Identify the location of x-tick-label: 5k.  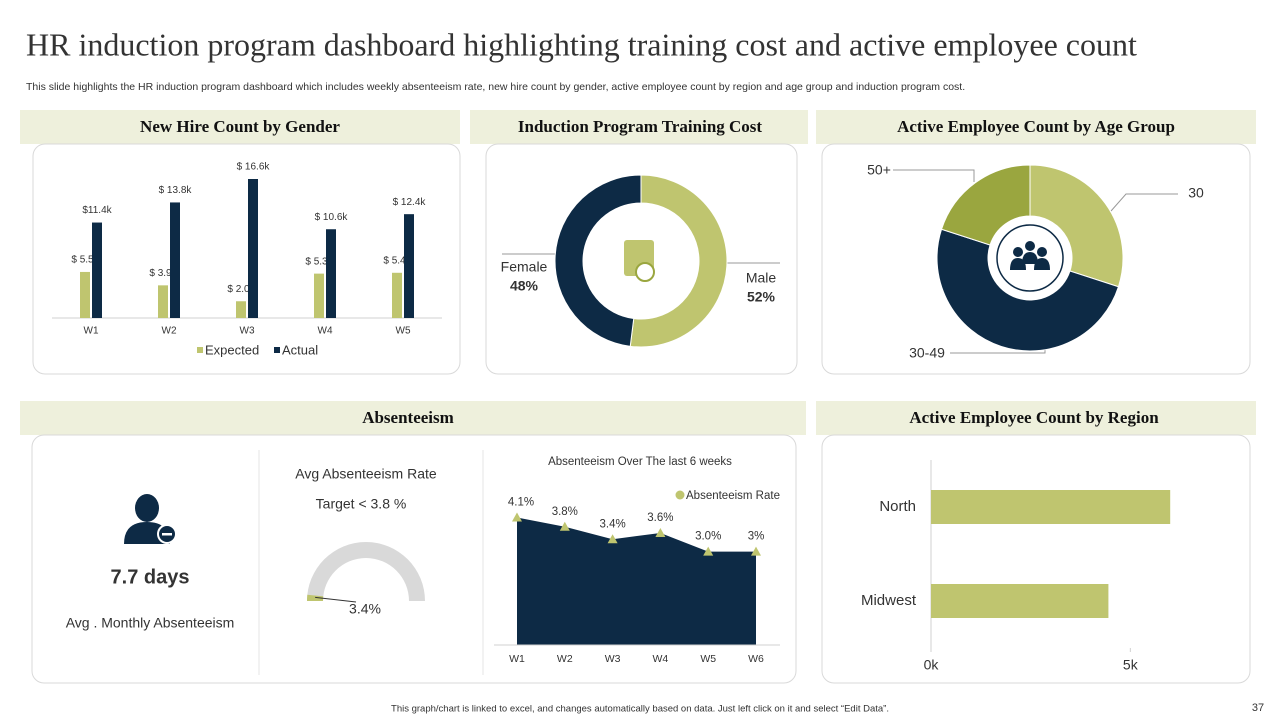
(1131, 665).